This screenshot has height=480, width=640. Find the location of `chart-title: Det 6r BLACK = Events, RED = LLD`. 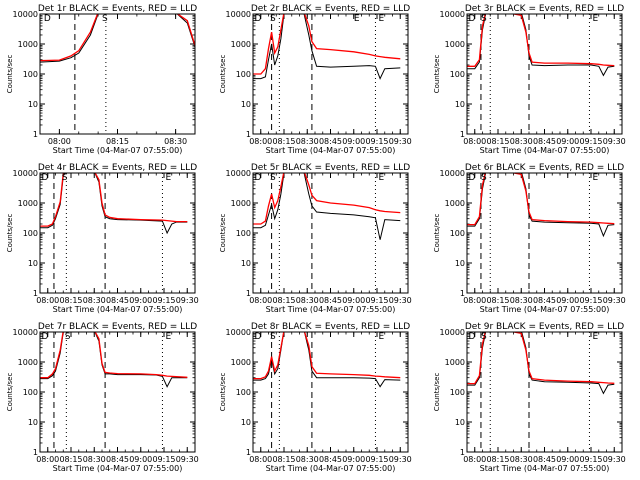

chart-title: Det 6r BLACK = Events, RED = LLD is located at coordinates (544, 168).